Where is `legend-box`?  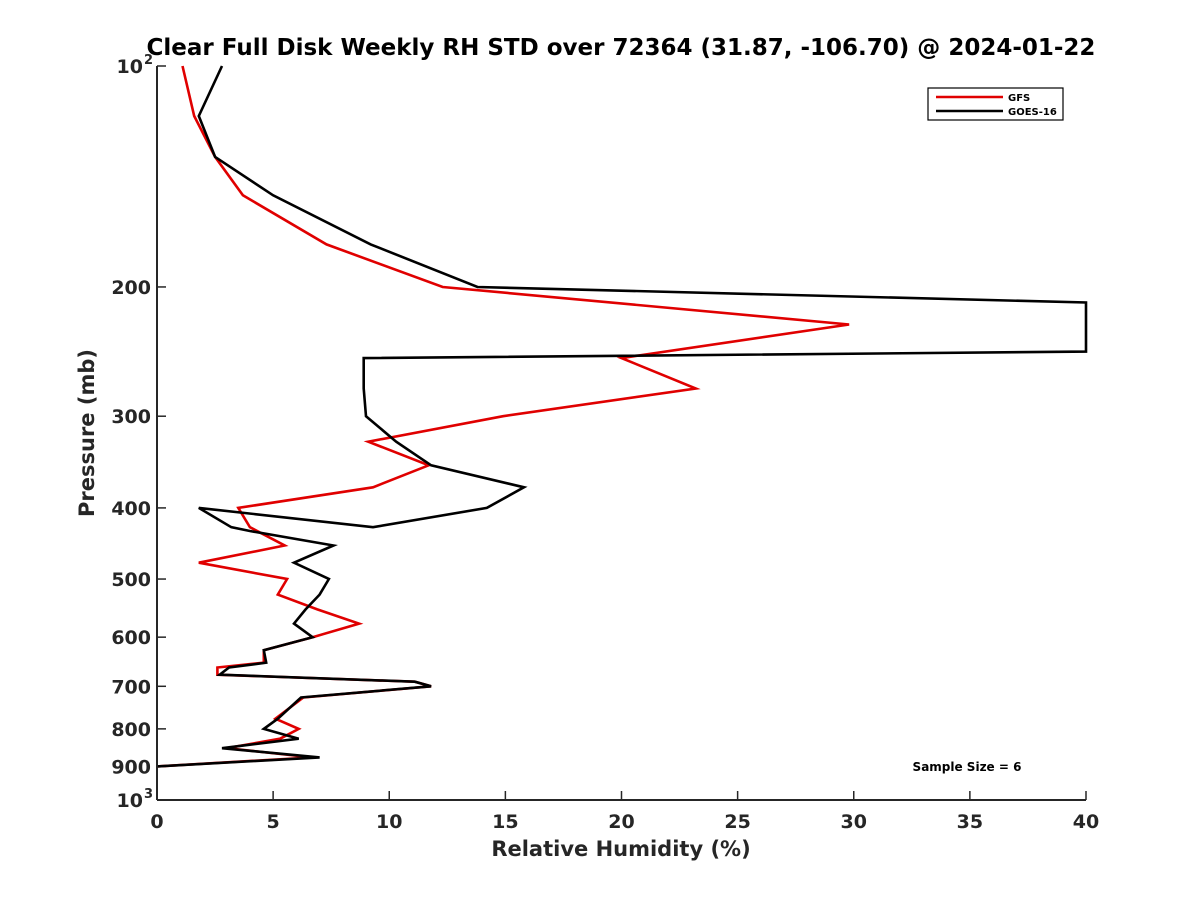
legend-box is located at coordinates (995, 104).